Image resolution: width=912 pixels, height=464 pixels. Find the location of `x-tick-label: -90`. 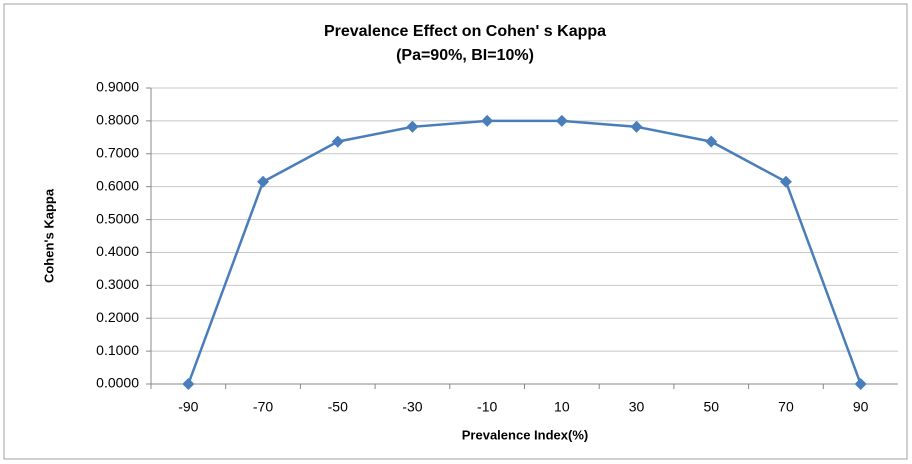

x-tick-label: -90 is located at coordinates (188, 407).